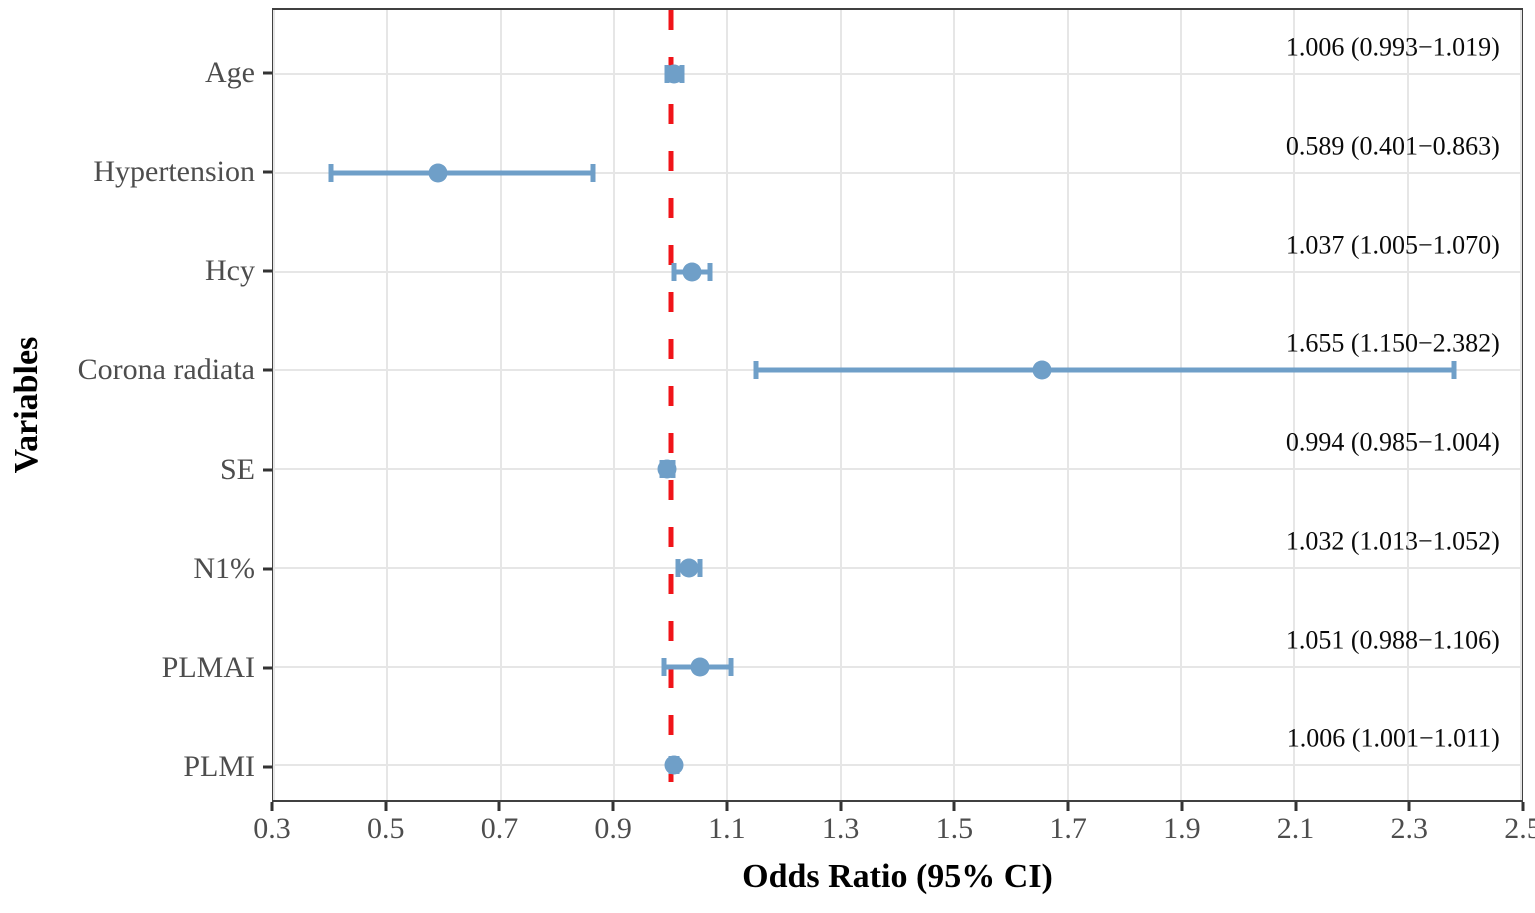 The width and height of the screenshot is (1535, 913). Describe the element at coordinates (897, 876) in the screenshot. I see `x-axis-title: Odds Ratio (95% CI)` at that location.